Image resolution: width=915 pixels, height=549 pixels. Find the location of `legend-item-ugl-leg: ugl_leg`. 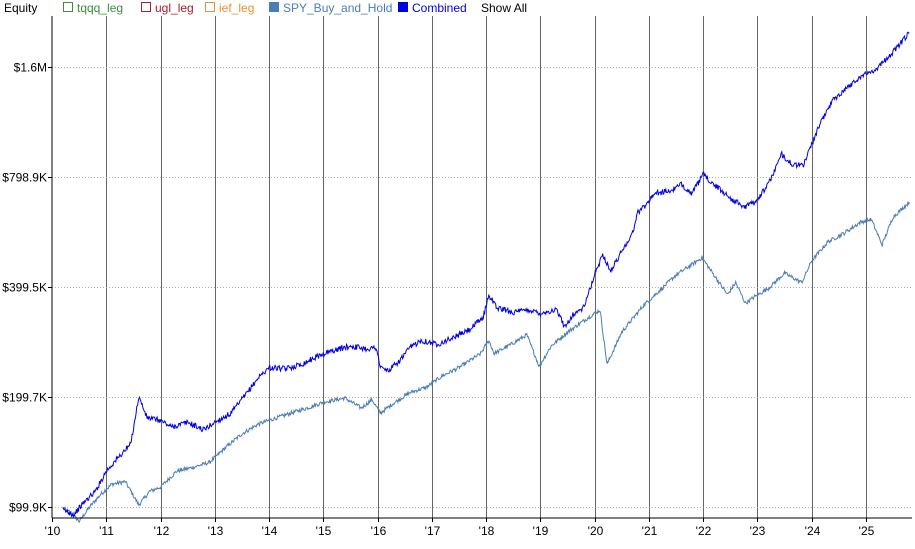

legend-item-ugl-leg: ugl_leg is located at coordinates (167, 8).